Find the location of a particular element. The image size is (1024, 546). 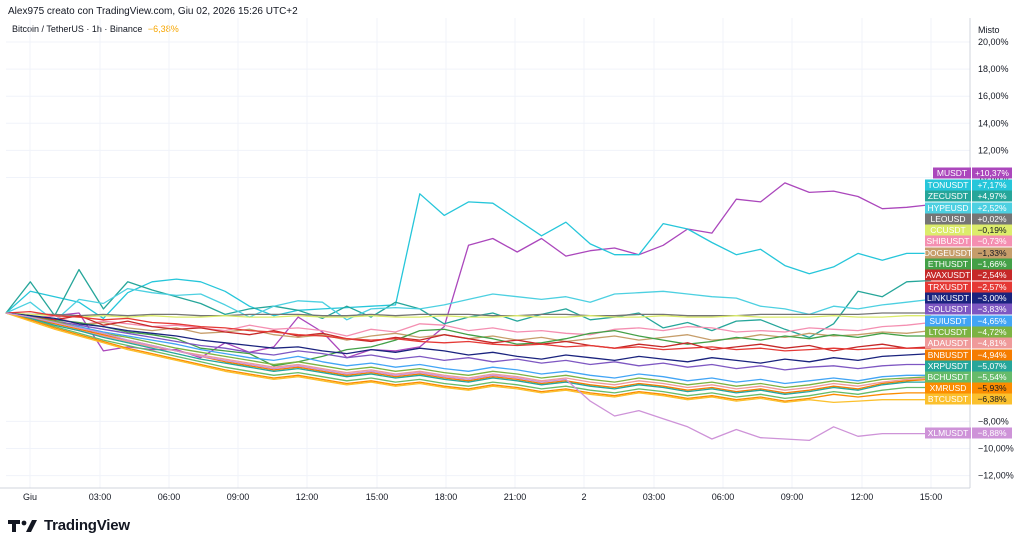

series-value-label: −0,19% is located at coordinates (992, 230).